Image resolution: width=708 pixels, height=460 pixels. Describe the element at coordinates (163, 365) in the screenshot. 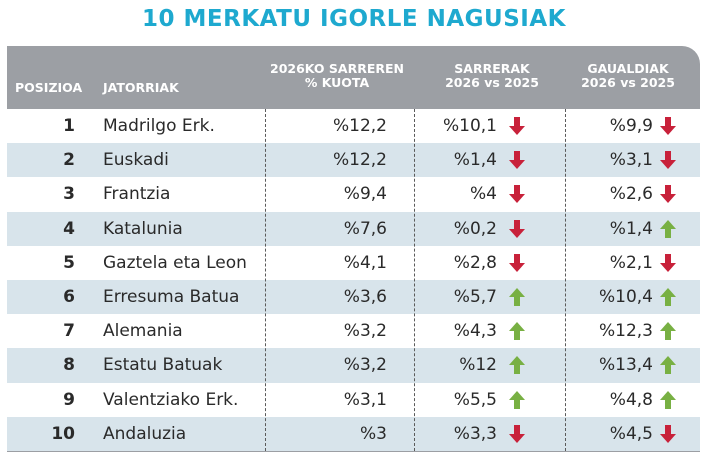

I see `origin-cell: Estatu Batuak` at that location.